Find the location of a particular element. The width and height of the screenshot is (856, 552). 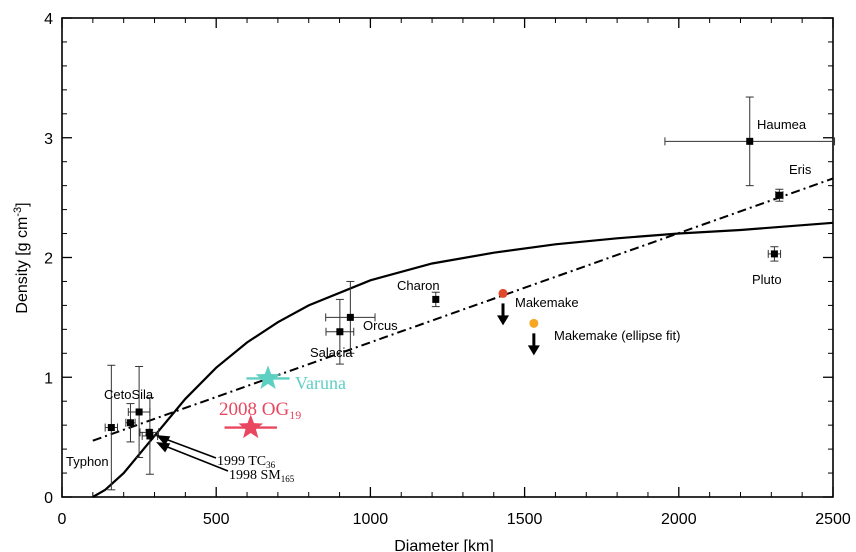

label-1998-sm165: 1998 SM165 is located at coordinates (262, 476).